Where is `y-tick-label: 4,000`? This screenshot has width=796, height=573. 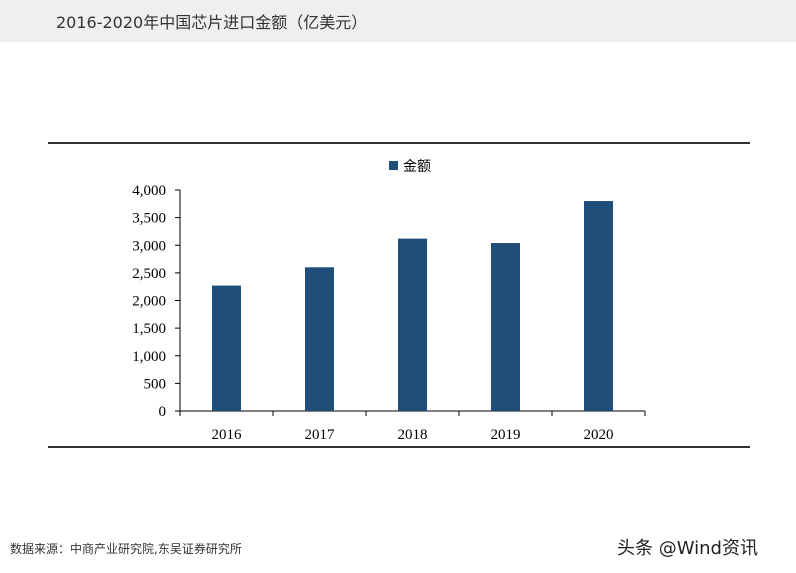
y-tick-label: 4,000 is located at coordinates (149, 191).